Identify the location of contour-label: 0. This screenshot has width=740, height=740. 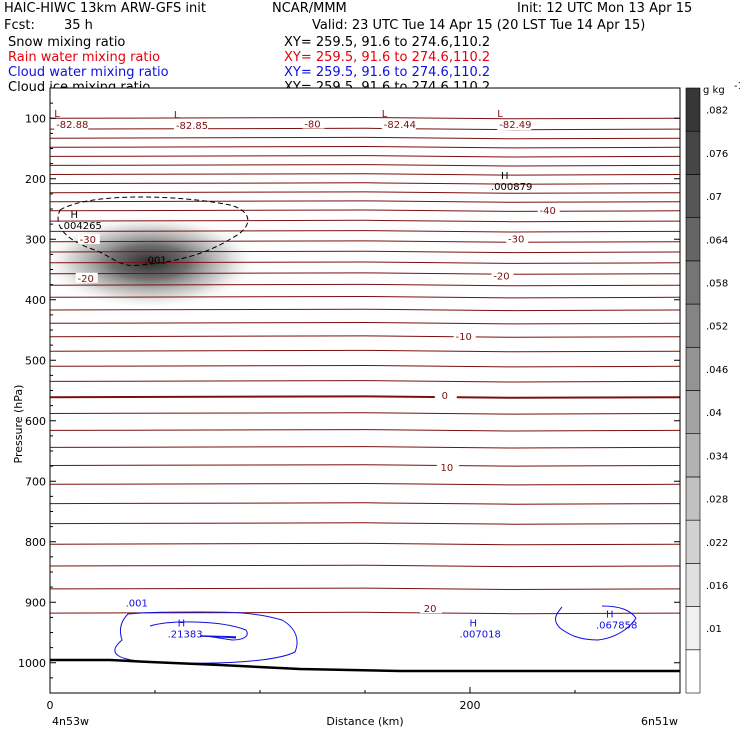
(445, 396).